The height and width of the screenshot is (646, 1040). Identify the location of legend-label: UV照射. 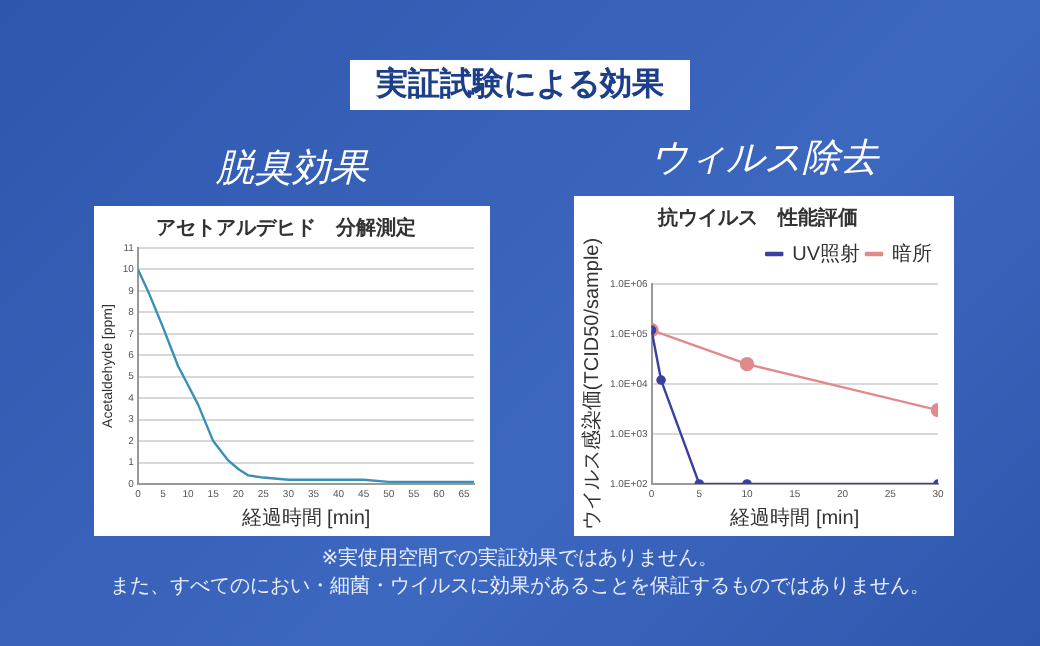
(826, 253).